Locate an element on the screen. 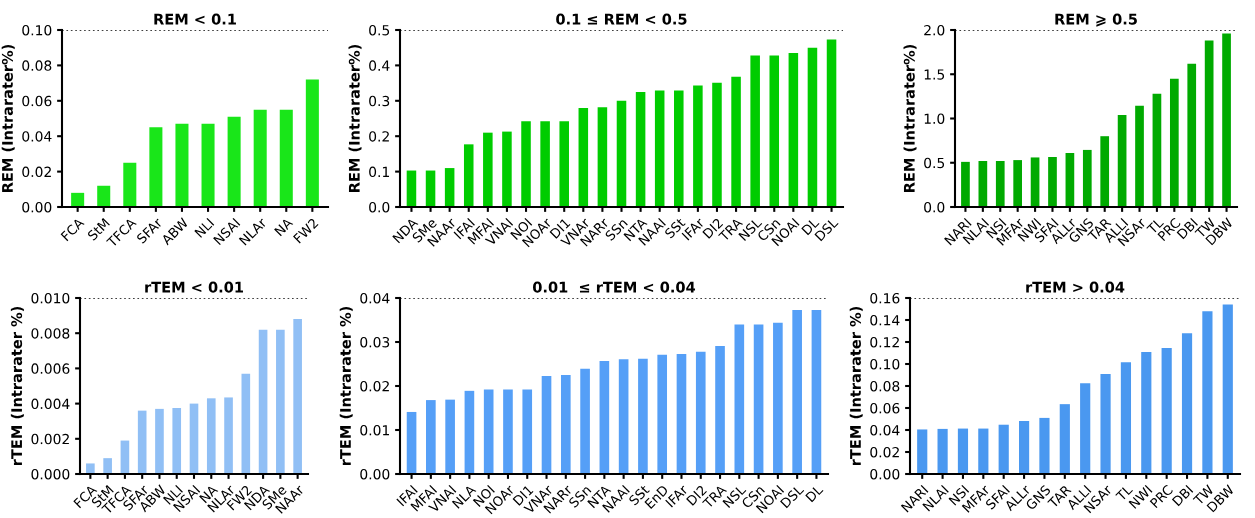 This screenshot has width=1255, height=518. x-tick-label: DBI is located at coordinates (1182, 495).